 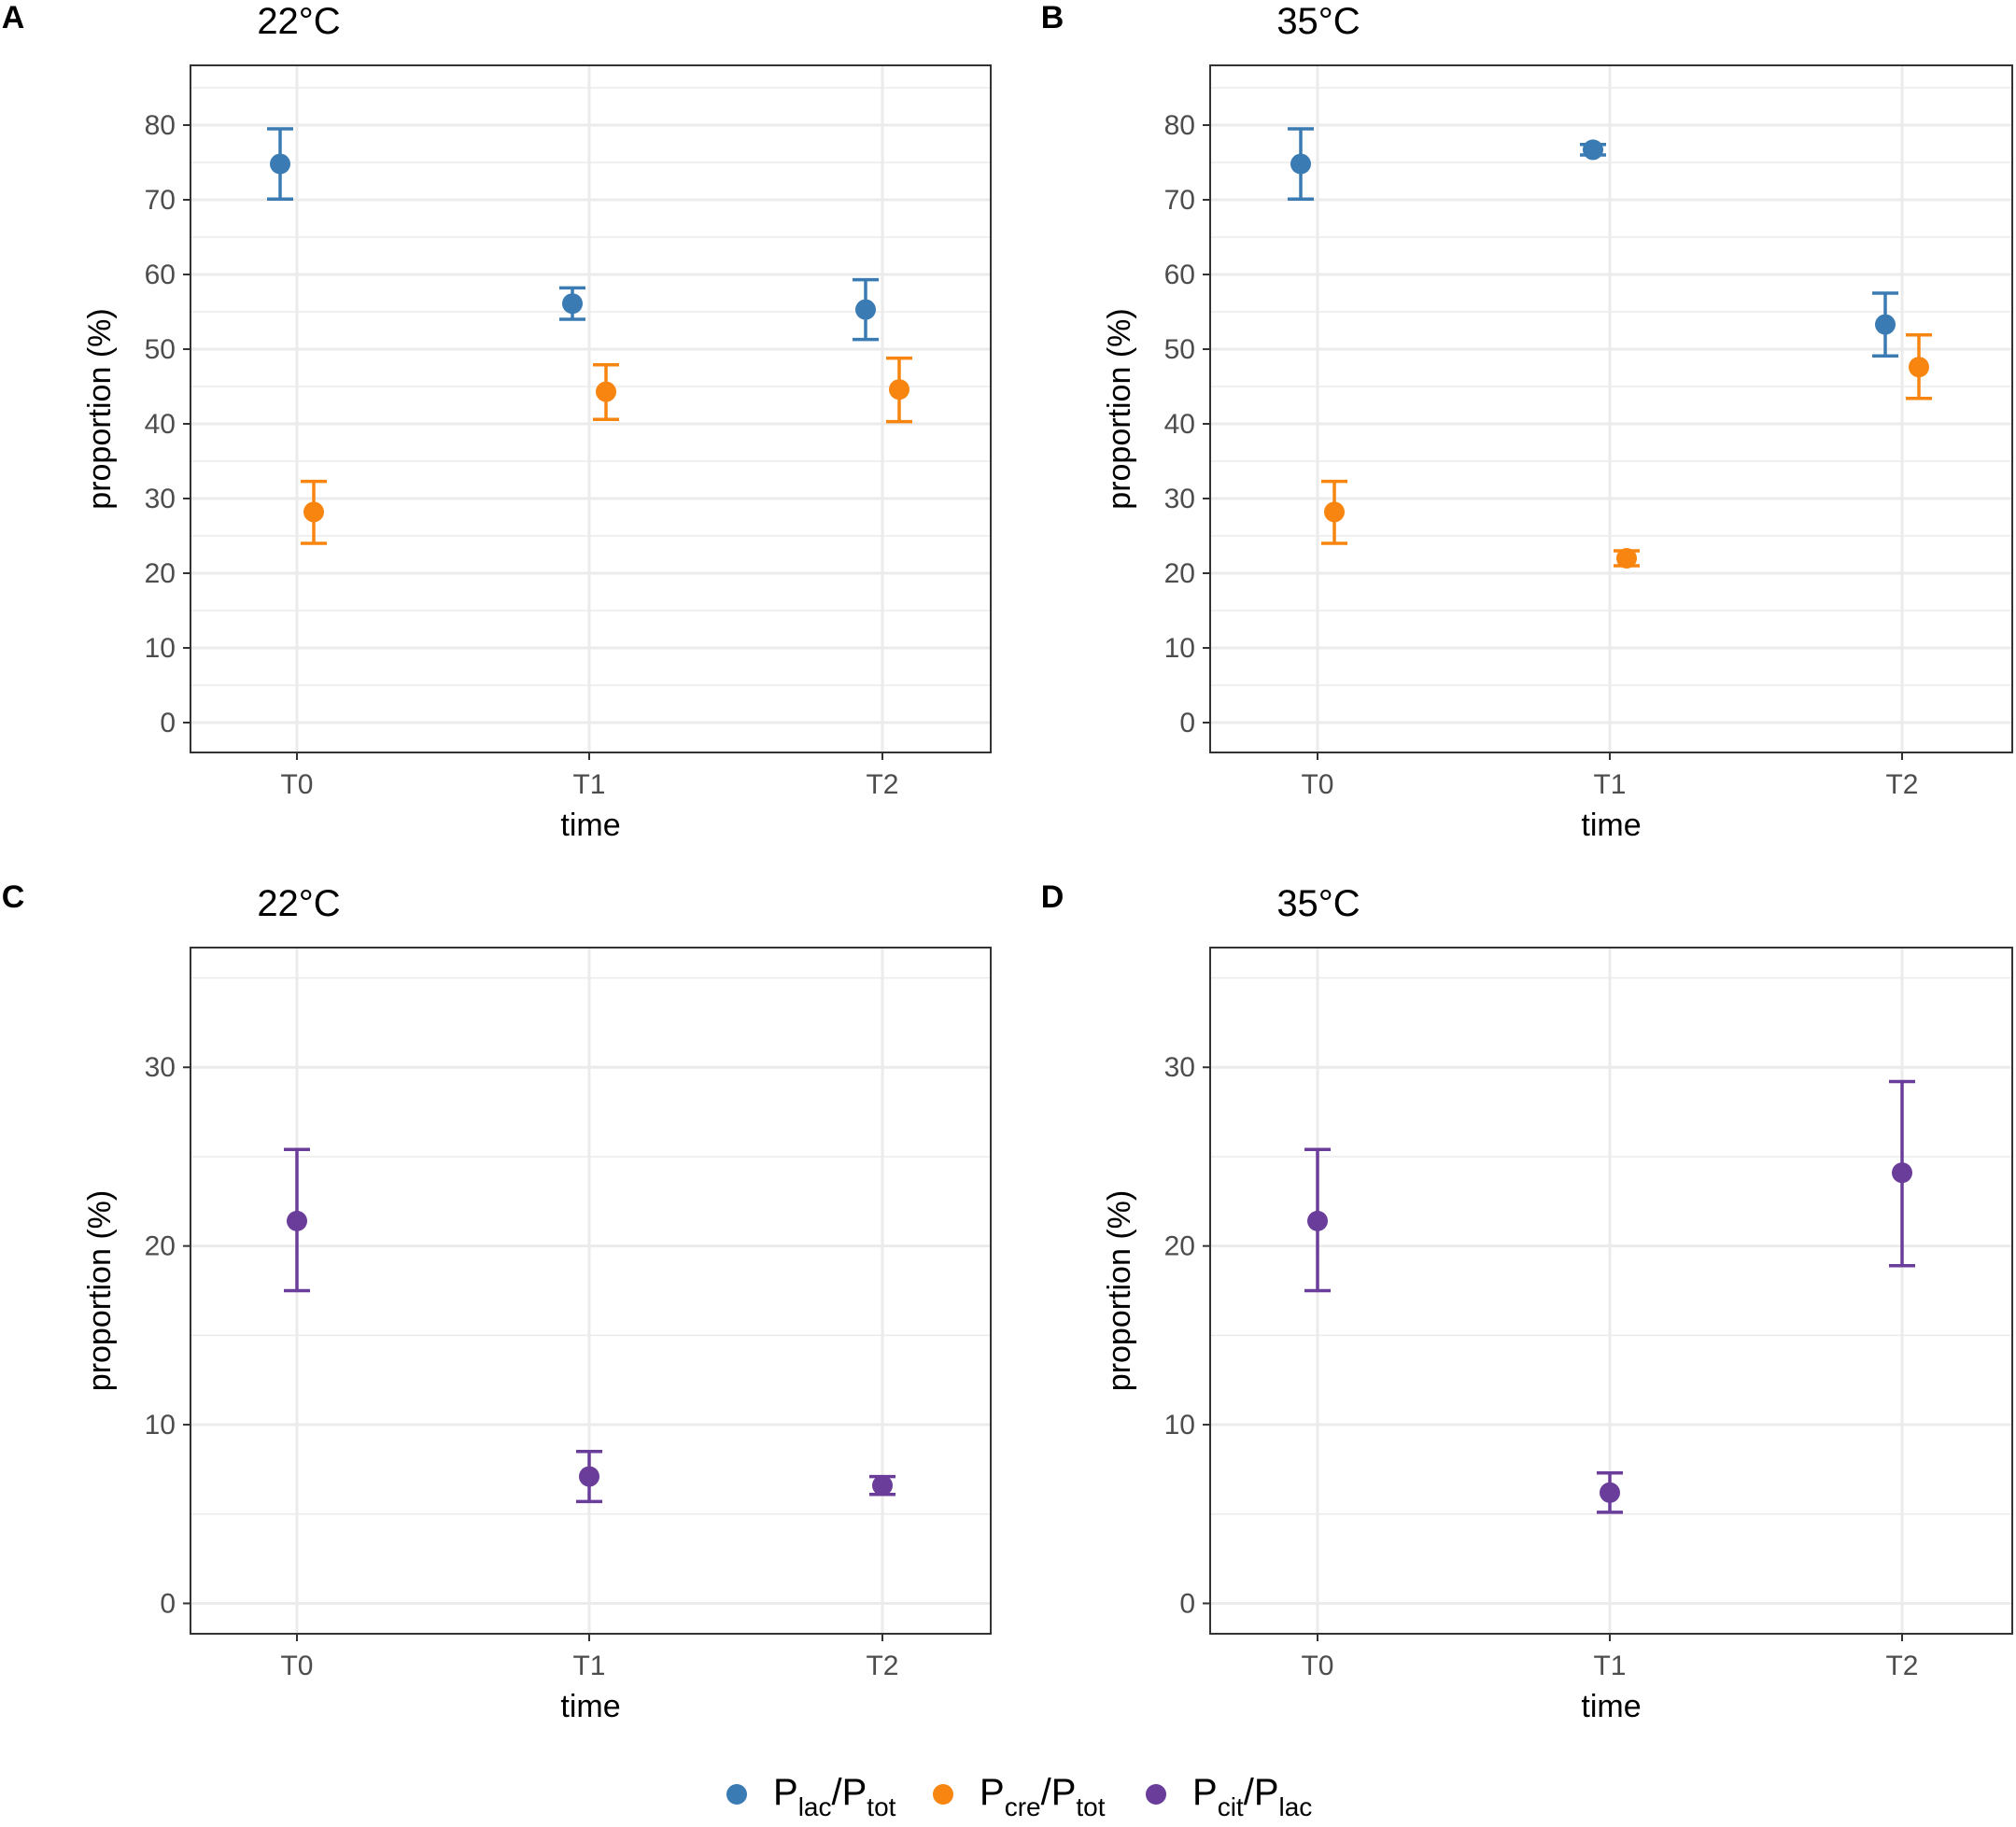 I want to click on legend: Plac/Ptot Pcre/Ptot Pcit/Plac, so click(x=1019, y=1796).